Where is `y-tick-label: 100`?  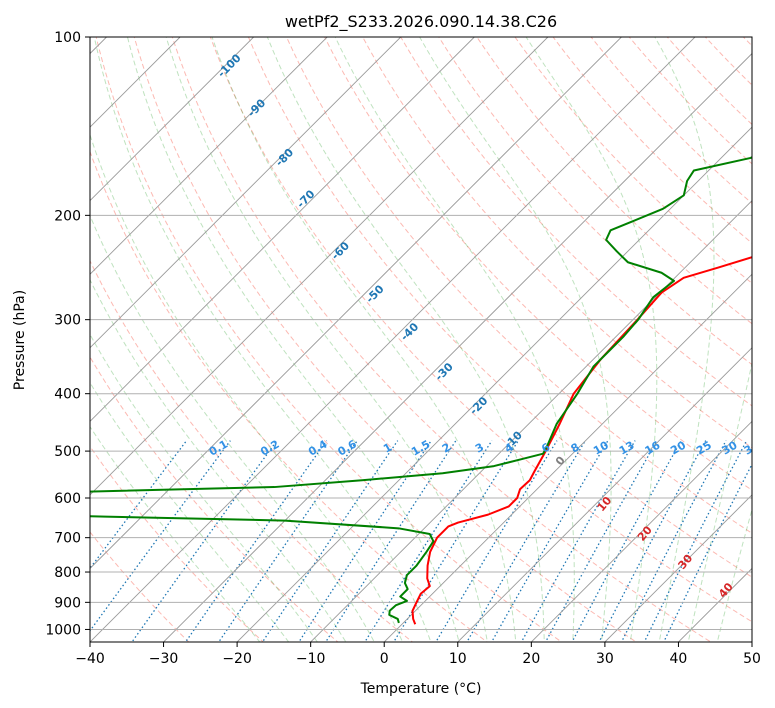 y-tick-label: 100 is located at coordinates (67, 38).